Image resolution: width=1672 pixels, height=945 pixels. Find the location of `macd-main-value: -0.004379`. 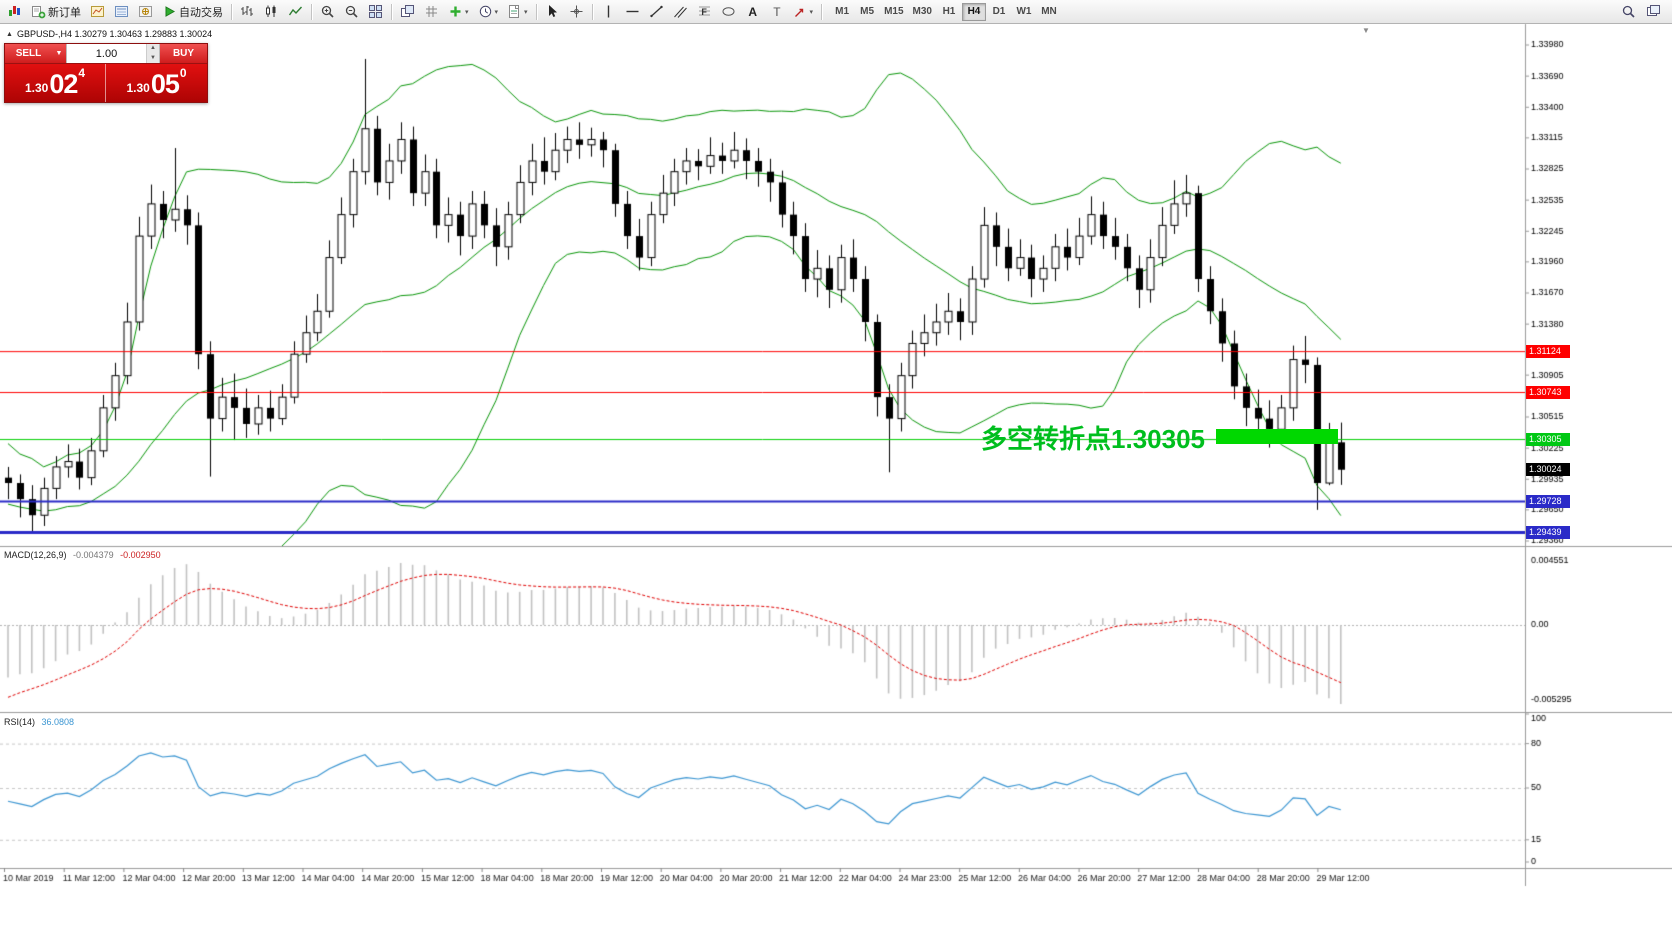

macd-main-value: -0.004379 is located at coordinates (93, 555).